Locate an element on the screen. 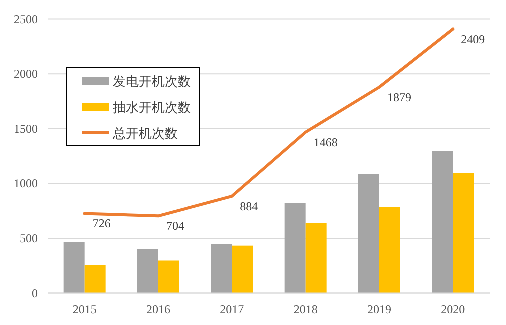  data-label: 726 is located at coordinates (101, 223).